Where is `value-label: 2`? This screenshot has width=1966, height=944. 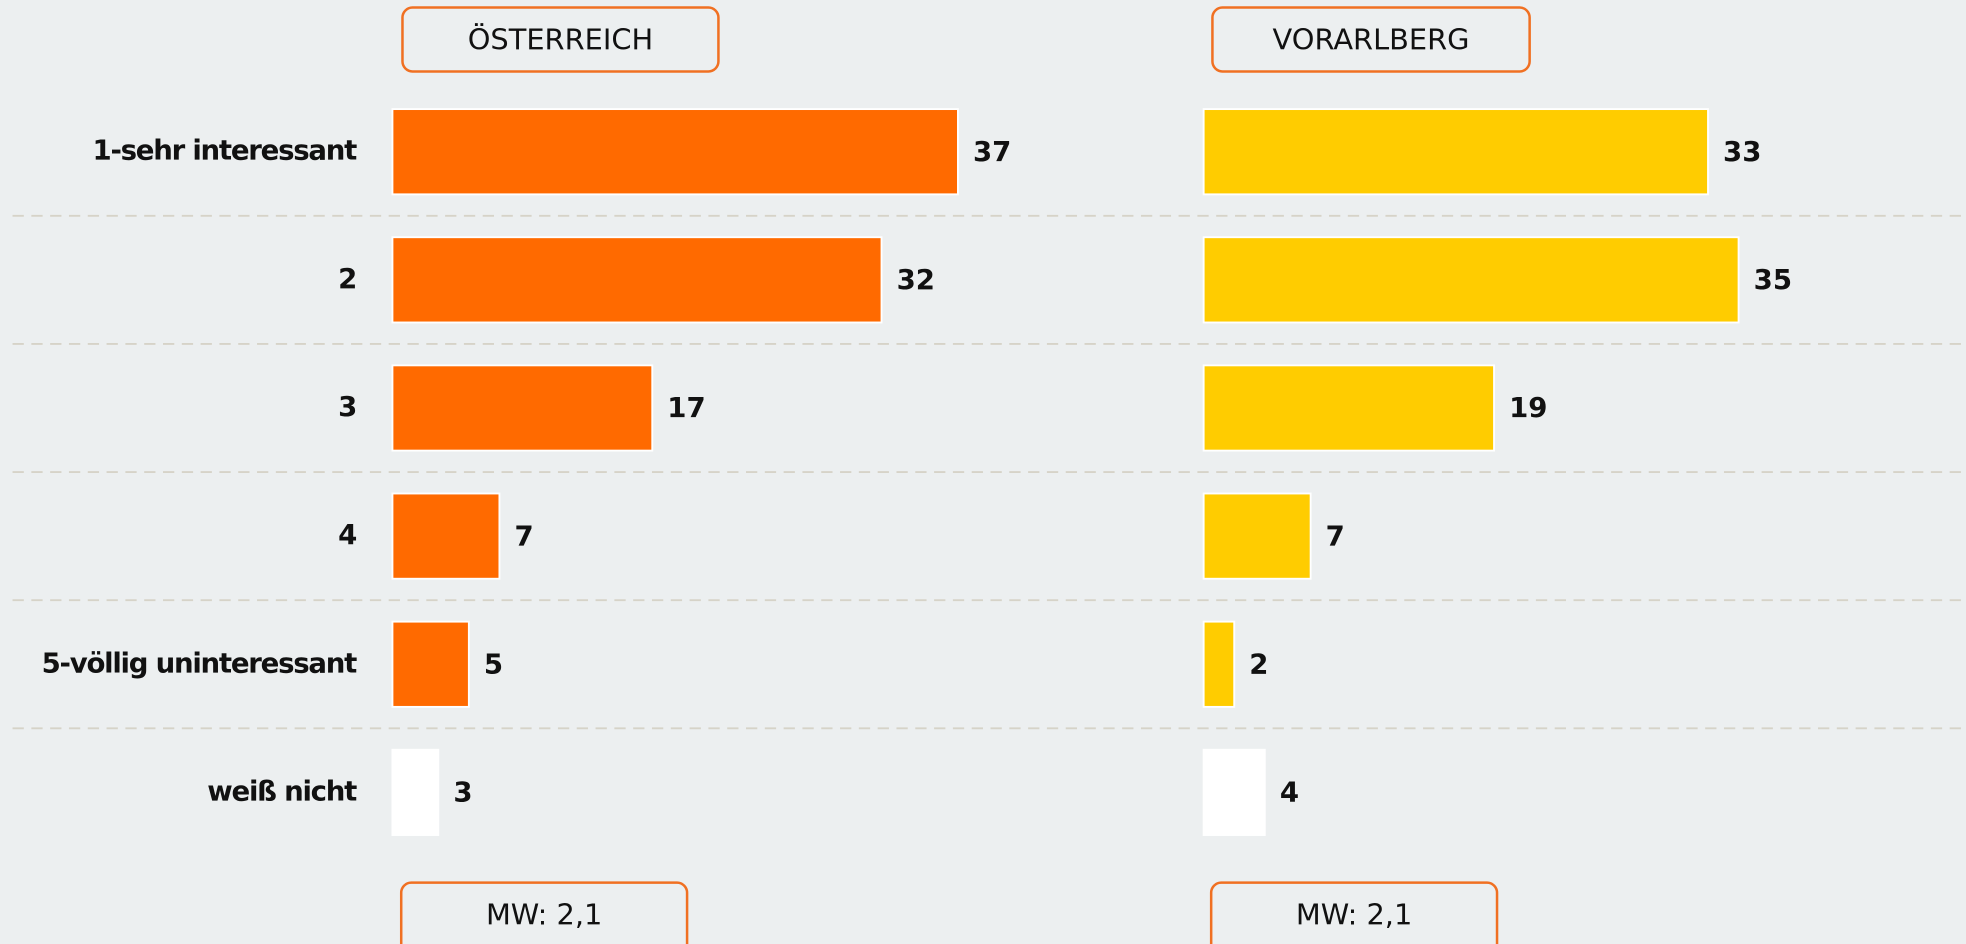
value-label: 2 is located at coordinates (1258, 664).